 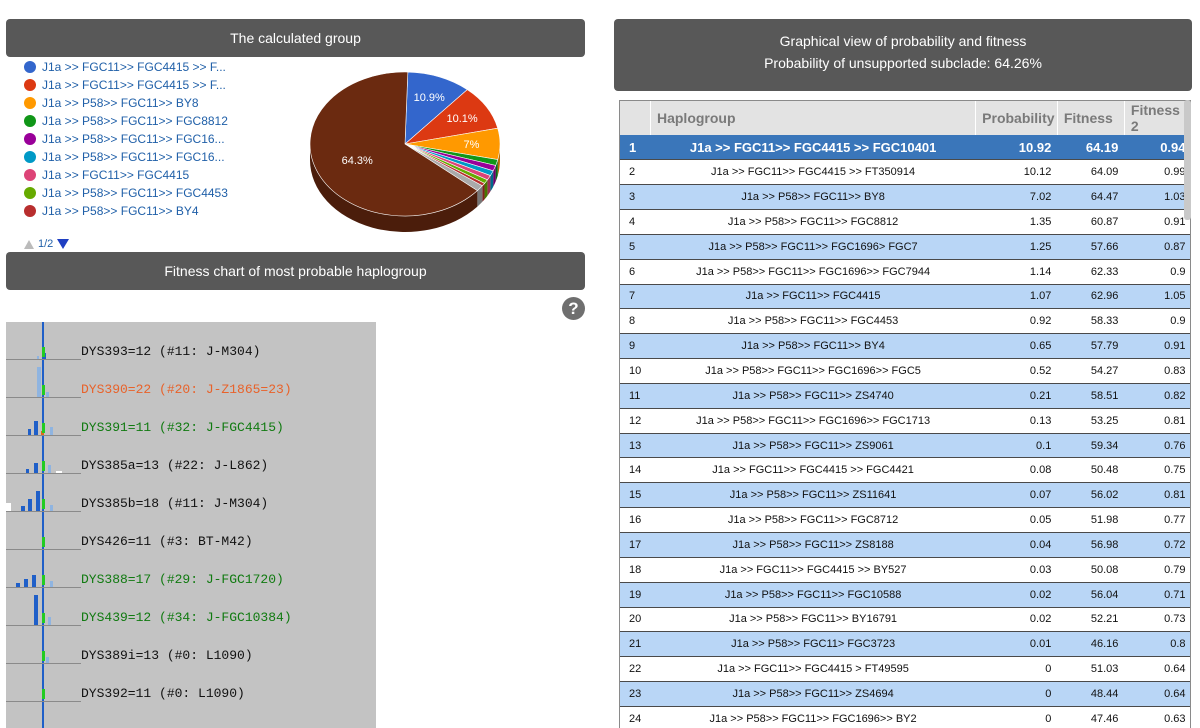 What do you see at coordinates (120, 103) in the screenshot?
I see `legend-label: J1a >> P58>> FGC11>> BY8` at bounding box center [120, 103].